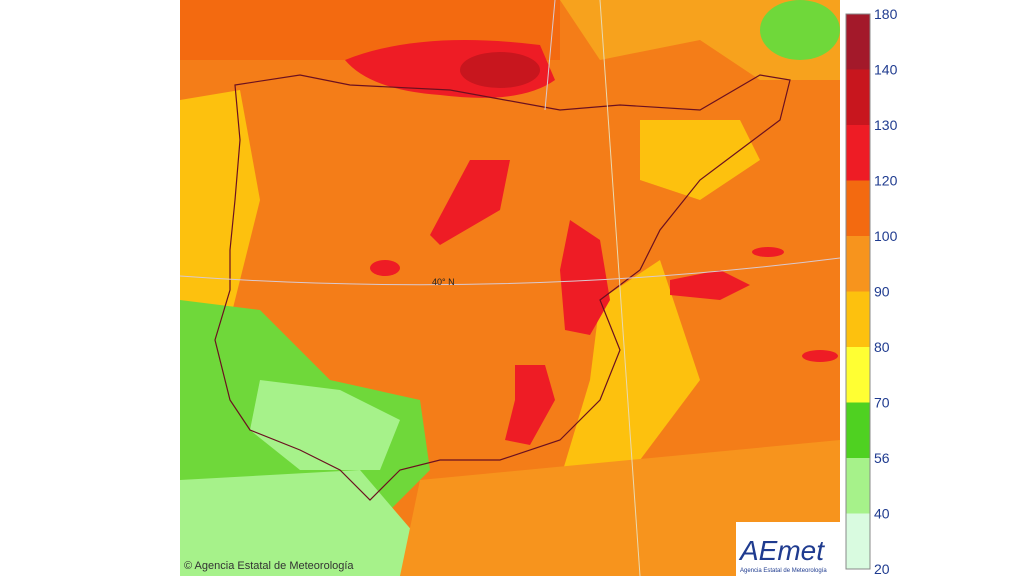 This screenshot has height=576, width=1024. I want to click on legend-label: 40, so click(882, 514).